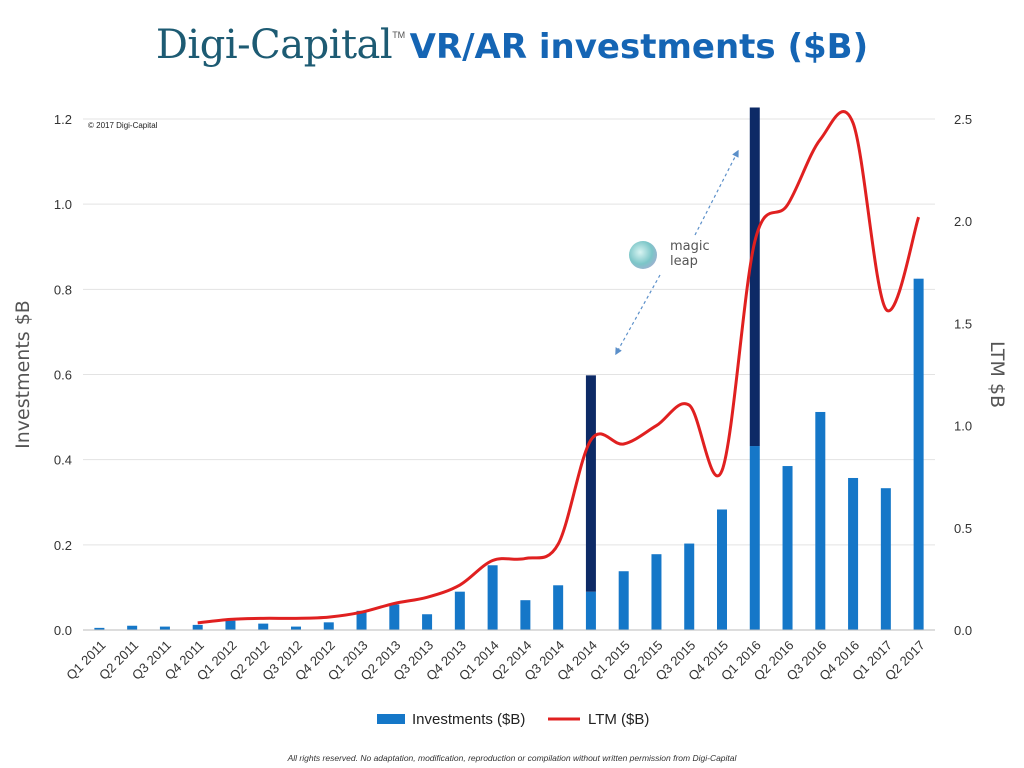 The image size is (1024, 768). Describe the element at coordinates (274, 45) in the screenshot. I see `title-brand: Digi-Capital` at that location.